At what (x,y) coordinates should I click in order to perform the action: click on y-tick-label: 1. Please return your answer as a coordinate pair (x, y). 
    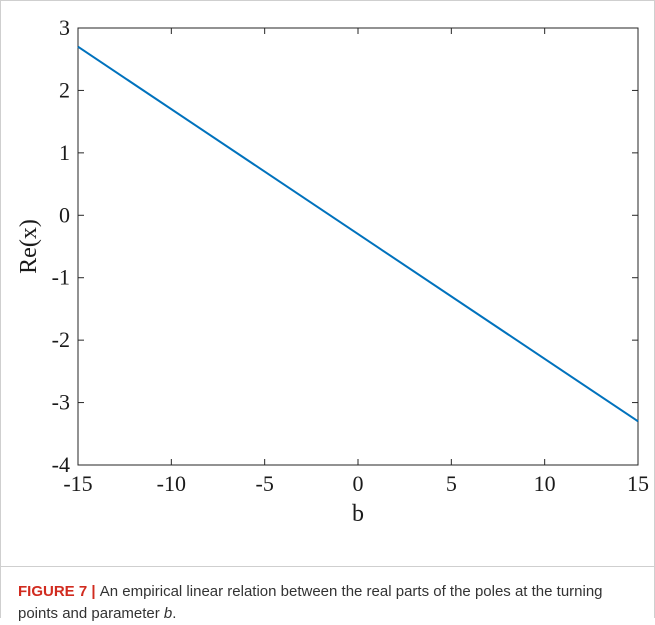
    Looking at the image, I should click on (64, 152).